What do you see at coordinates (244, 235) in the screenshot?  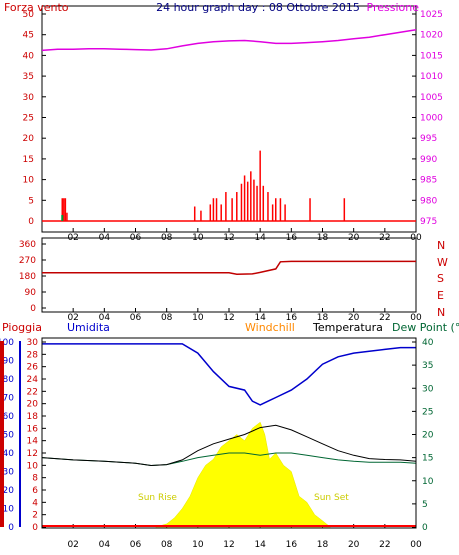 I see `wind-x-ticks: 02 04 06 08 10 12 14 16 18 20 22 00` at bounding box center [244, 235].